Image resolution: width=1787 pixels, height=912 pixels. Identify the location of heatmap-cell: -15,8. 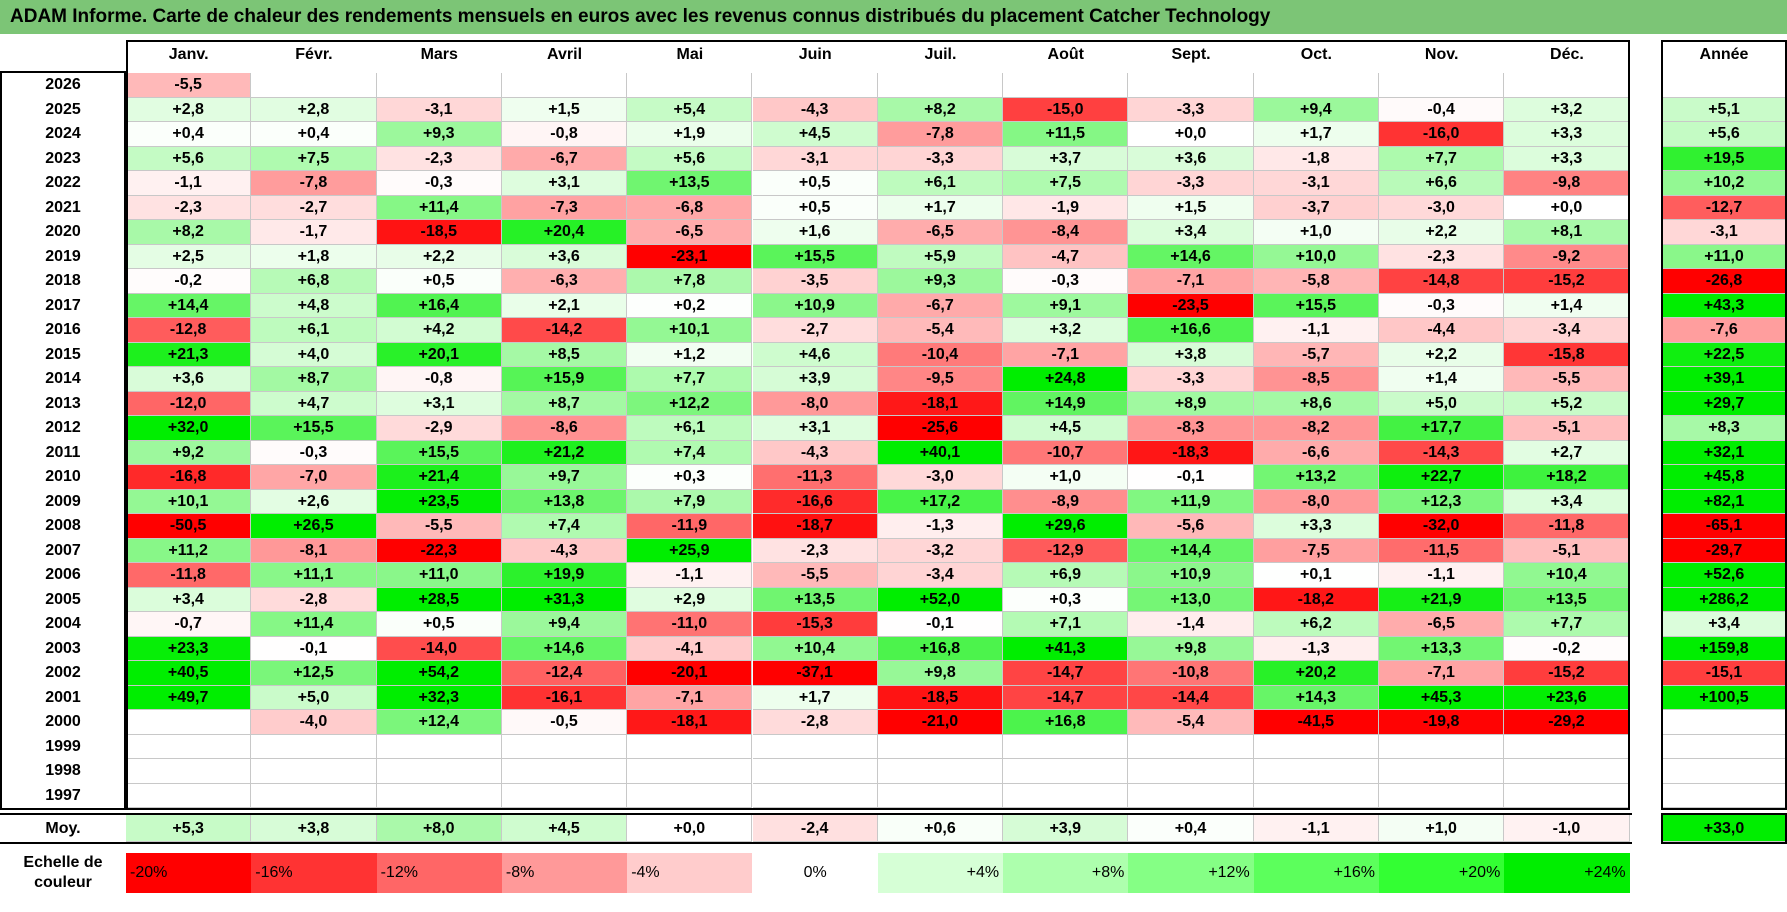
(1567, 354).